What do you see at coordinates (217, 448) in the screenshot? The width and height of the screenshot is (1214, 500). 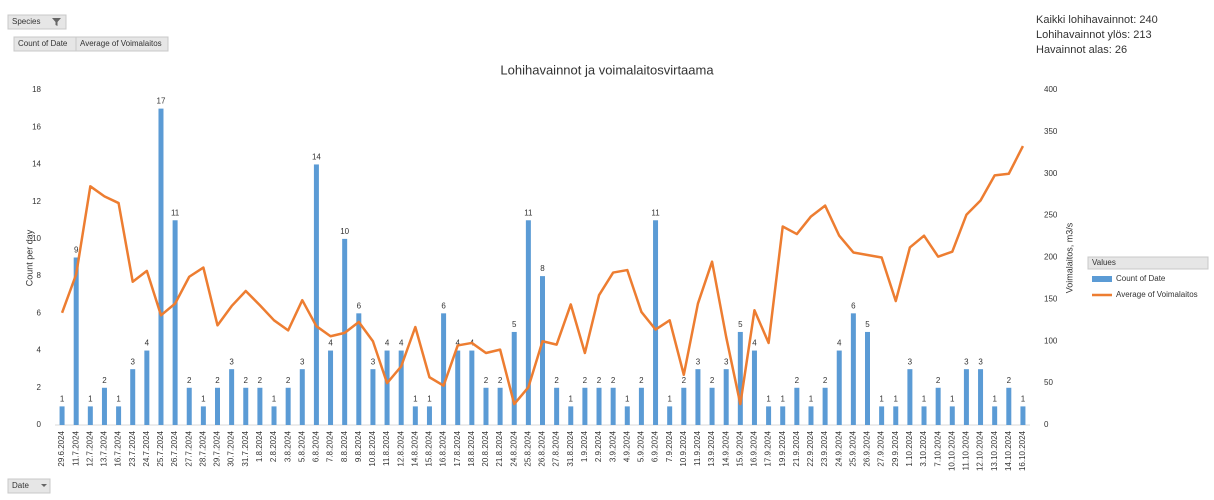 I see `x-tick-label: 29.7.2024` at bounding box center [217, 448].